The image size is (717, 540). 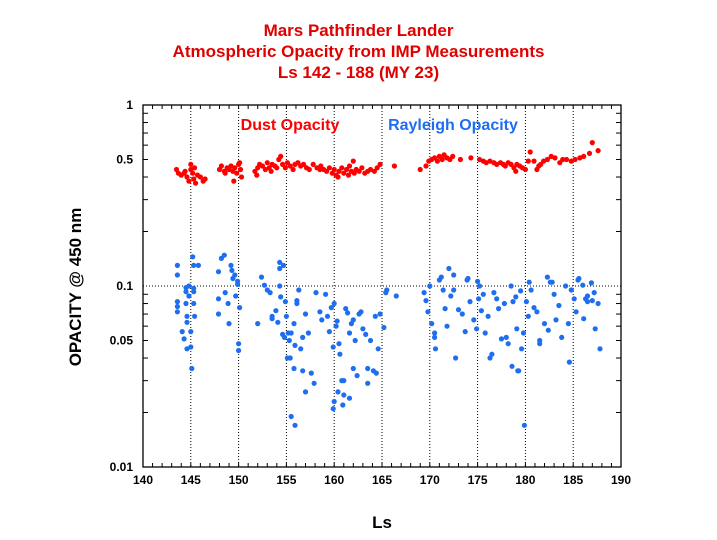 I want to click on x-tick-label-175: 175, so click(x=478, y=480).